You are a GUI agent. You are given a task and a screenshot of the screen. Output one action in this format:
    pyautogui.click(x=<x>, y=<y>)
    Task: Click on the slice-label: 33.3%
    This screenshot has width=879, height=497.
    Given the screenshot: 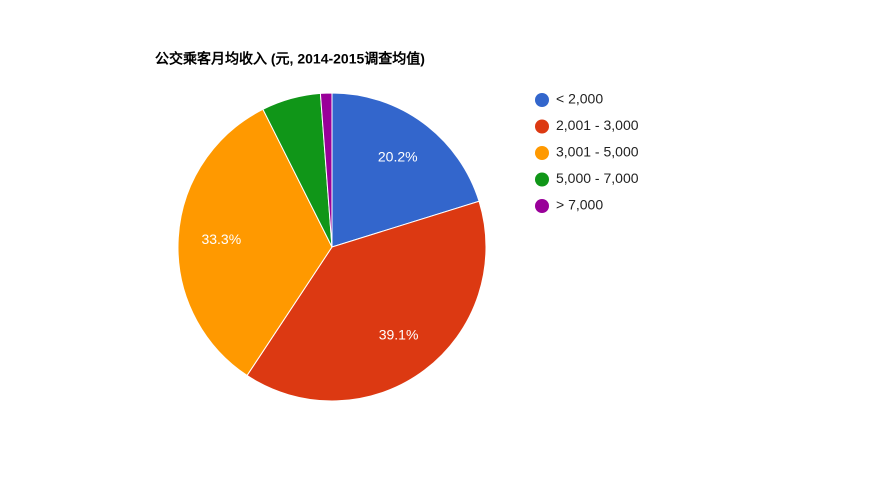 What is the action you would take?
    pyautogui.click(x=221, y=239)
    